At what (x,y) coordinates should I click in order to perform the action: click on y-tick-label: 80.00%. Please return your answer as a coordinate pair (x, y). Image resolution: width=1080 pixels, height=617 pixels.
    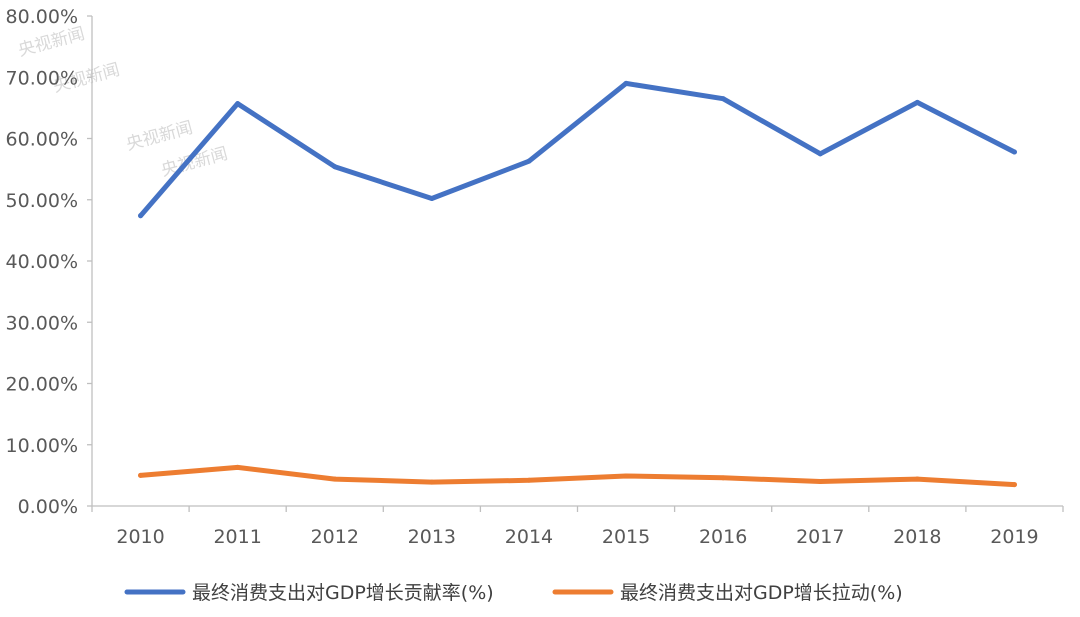
    Looking at the image, I should click on (42, 17).